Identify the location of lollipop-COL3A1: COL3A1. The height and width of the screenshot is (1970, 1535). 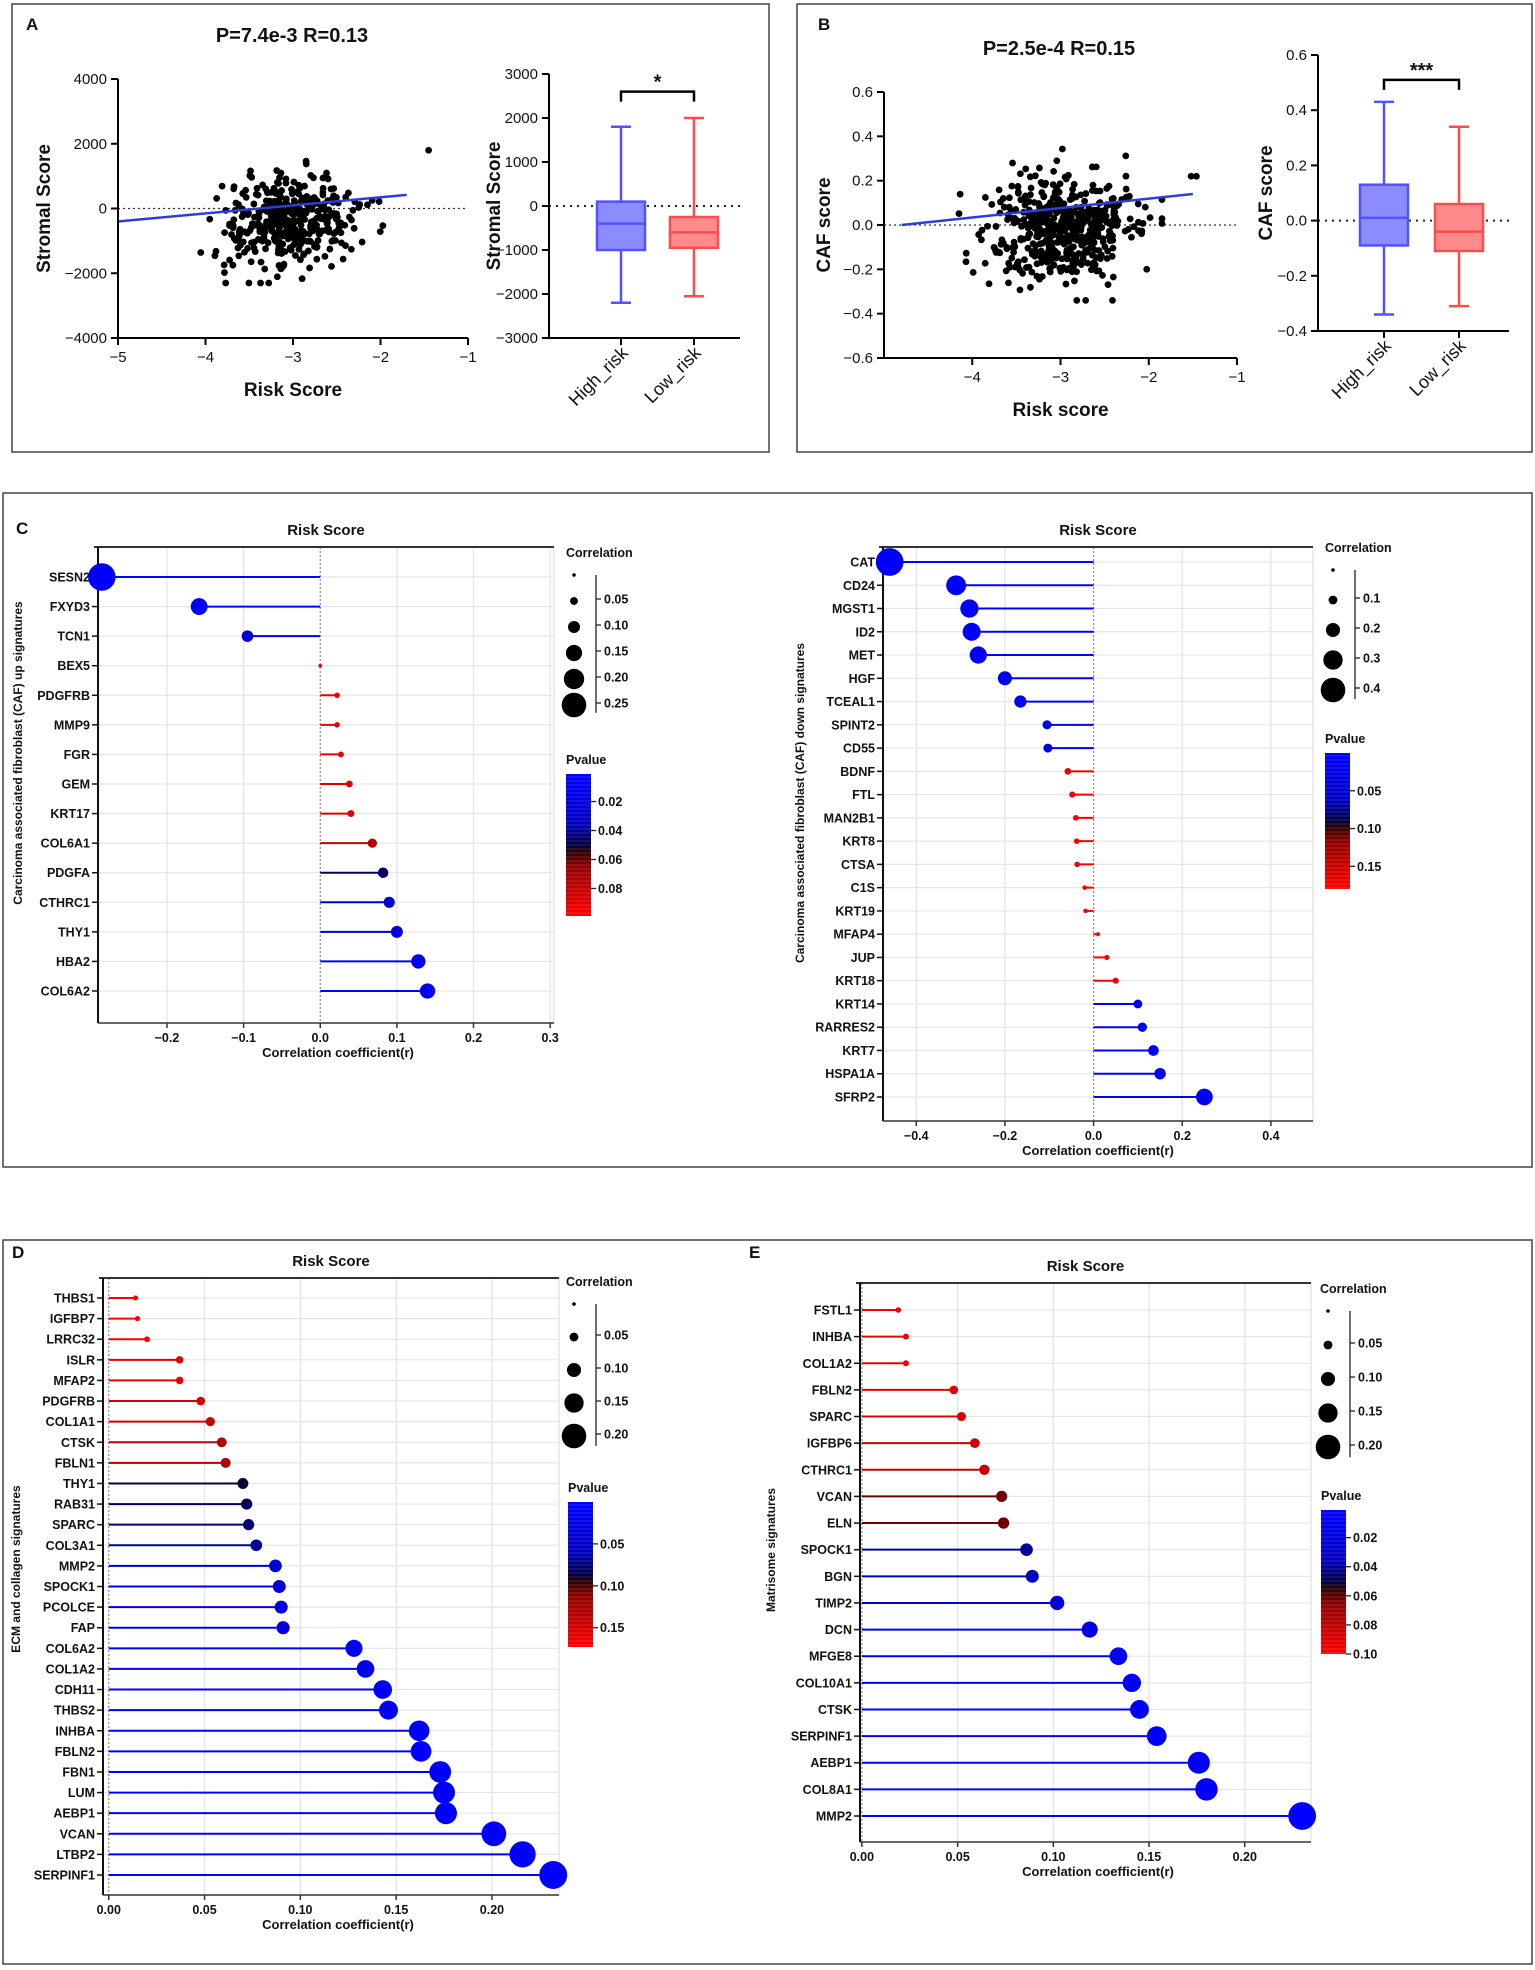
(154, 1546).